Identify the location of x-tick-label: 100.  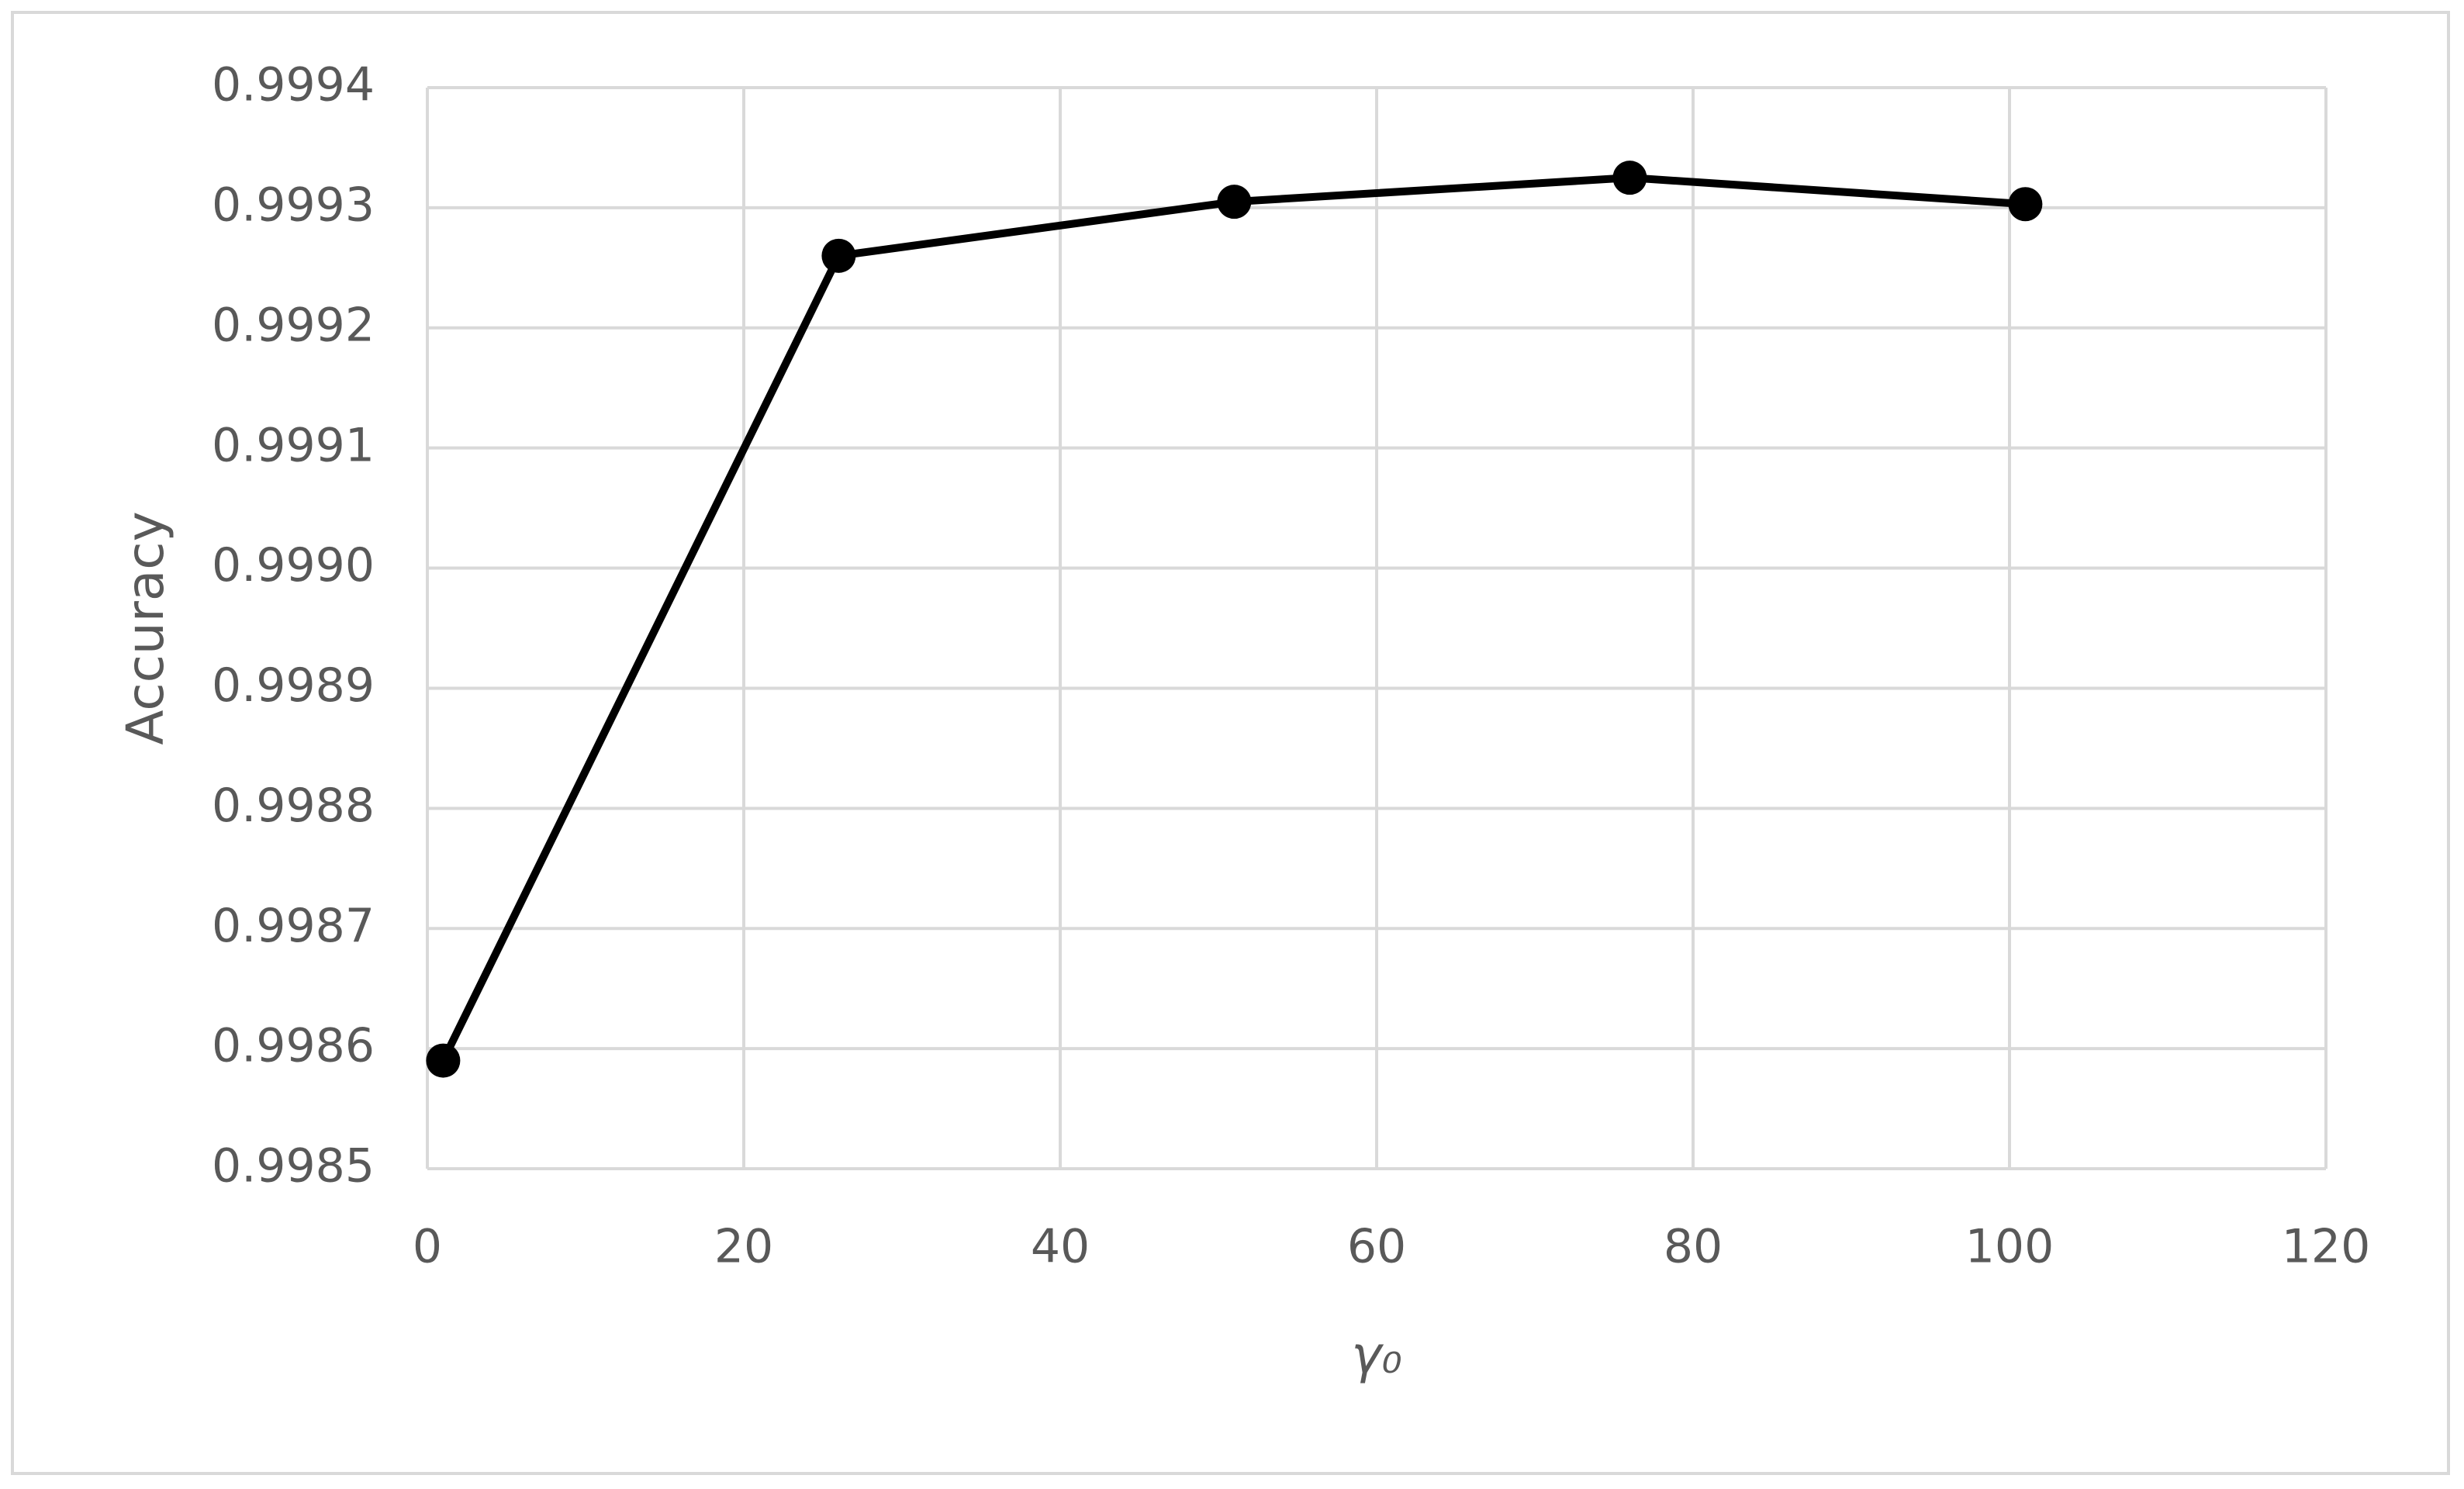
(2009, 1247).